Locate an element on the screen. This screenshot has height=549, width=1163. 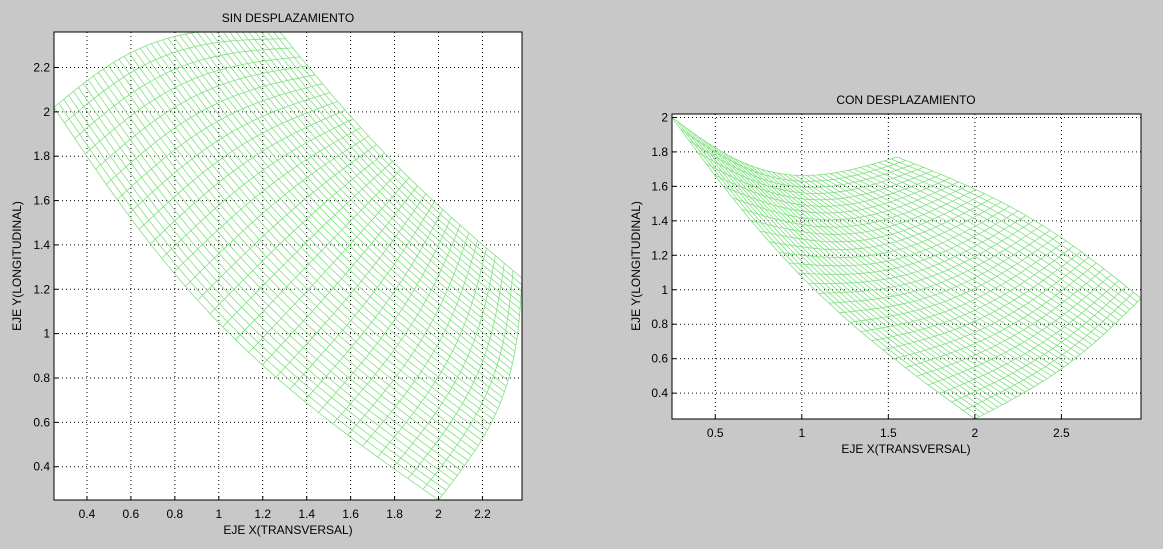
x-tick-label: 0.5 is located at coordinates (715, 433).